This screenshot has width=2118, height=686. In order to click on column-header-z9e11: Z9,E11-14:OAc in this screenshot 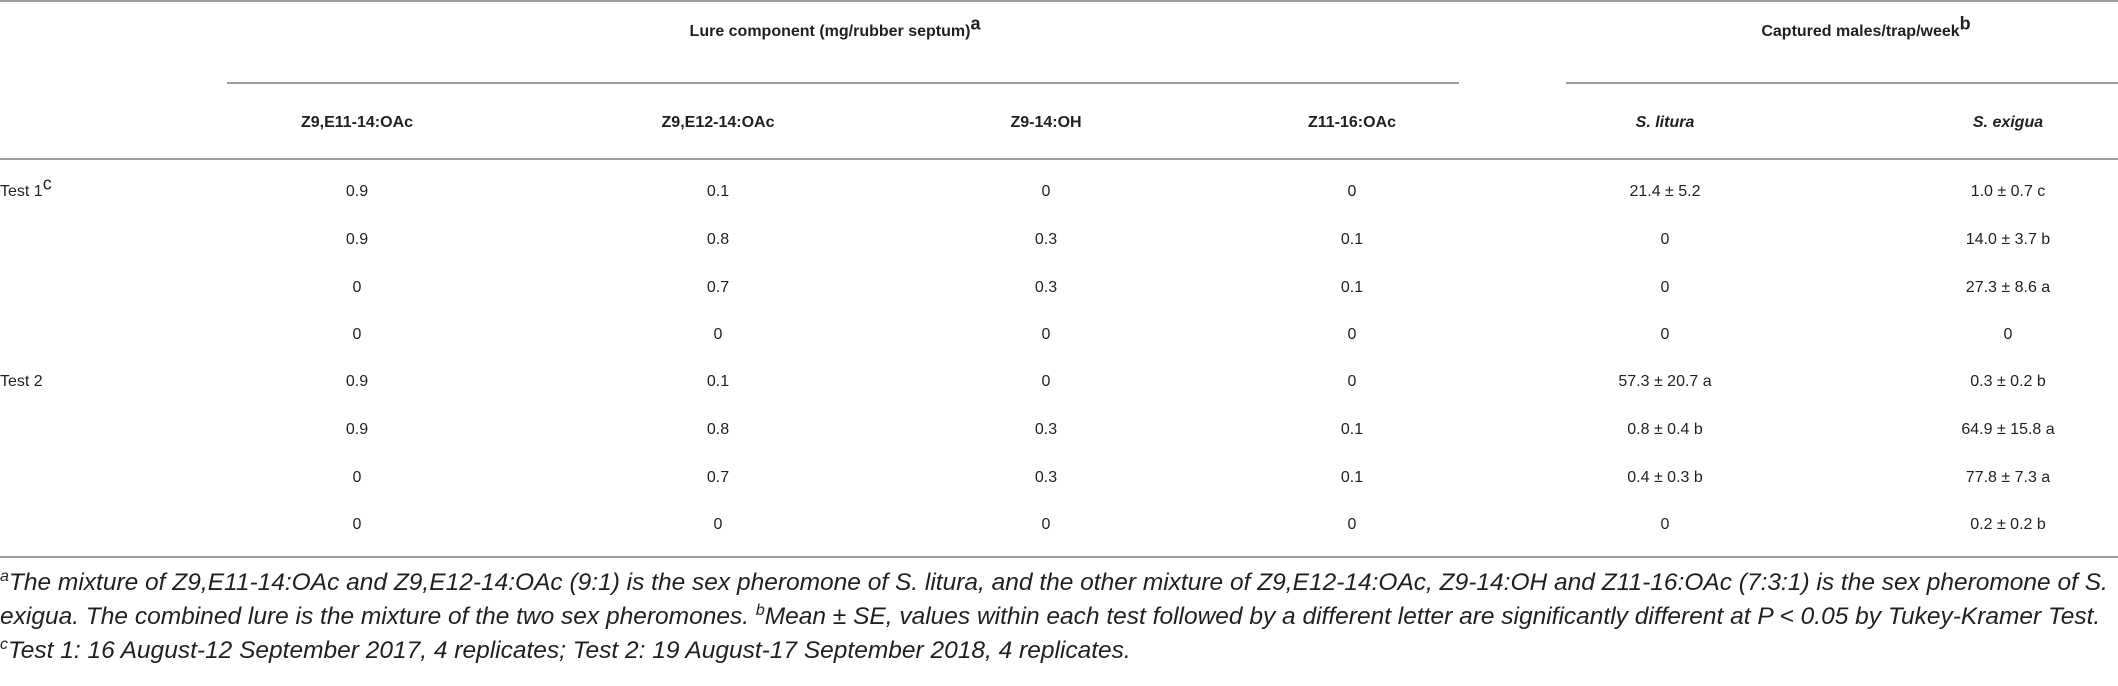, I will do `click(357, 122)`.